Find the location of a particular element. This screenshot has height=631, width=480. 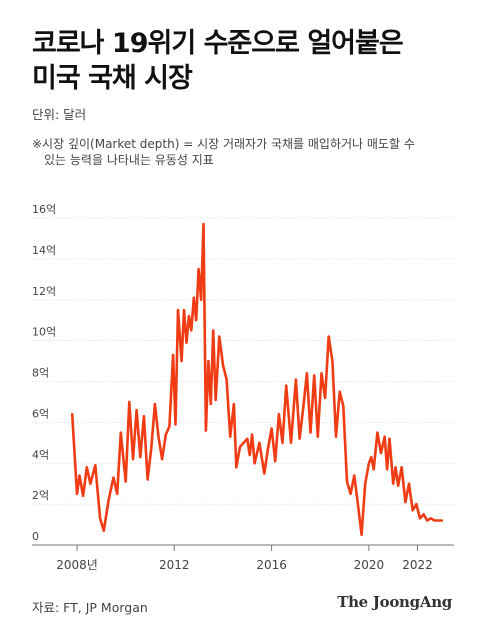

title-line-2: 미국 국채 시장 is located at coordinates (112, 78).